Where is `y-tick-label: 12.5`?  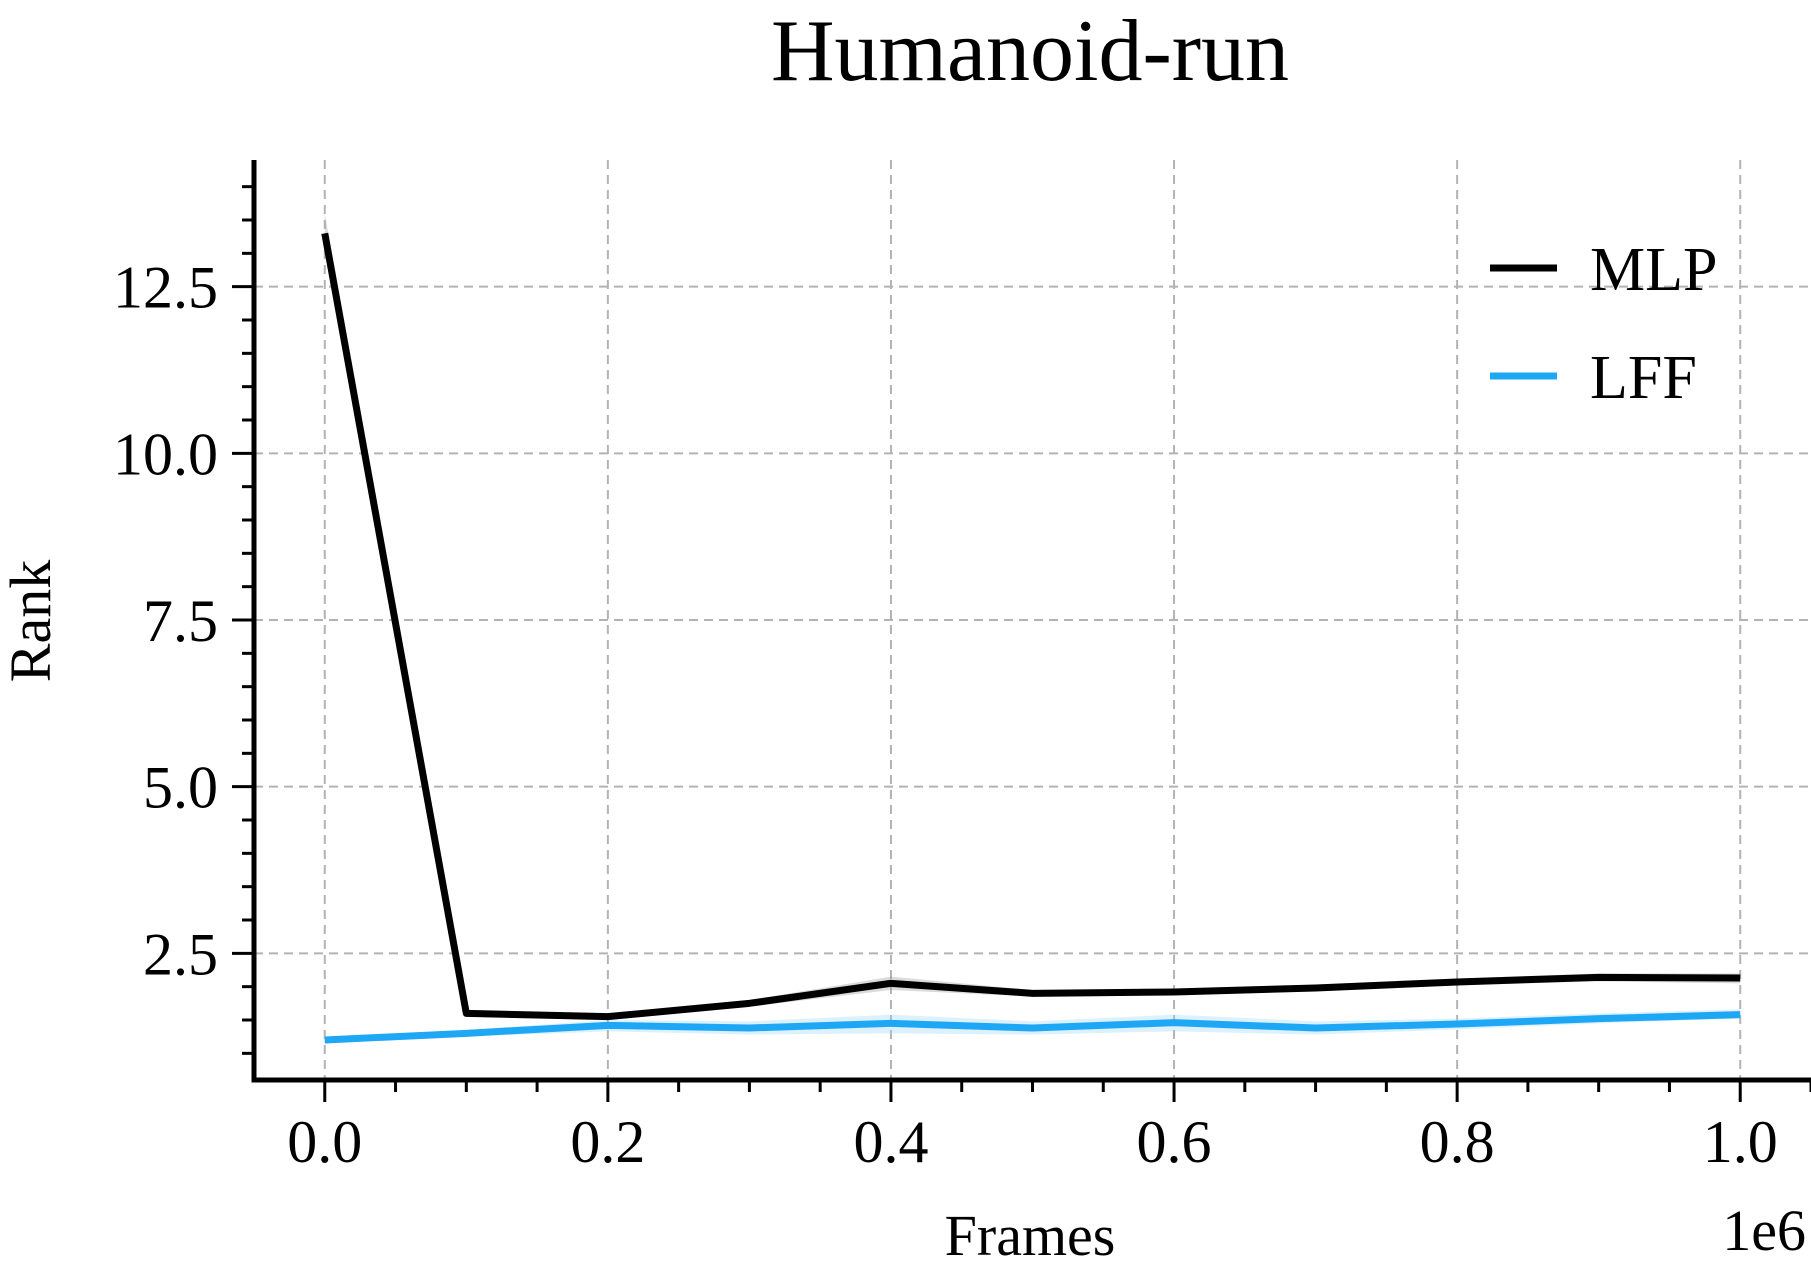 y-tick-label: 12.5 is located at coordinates (165, 288).